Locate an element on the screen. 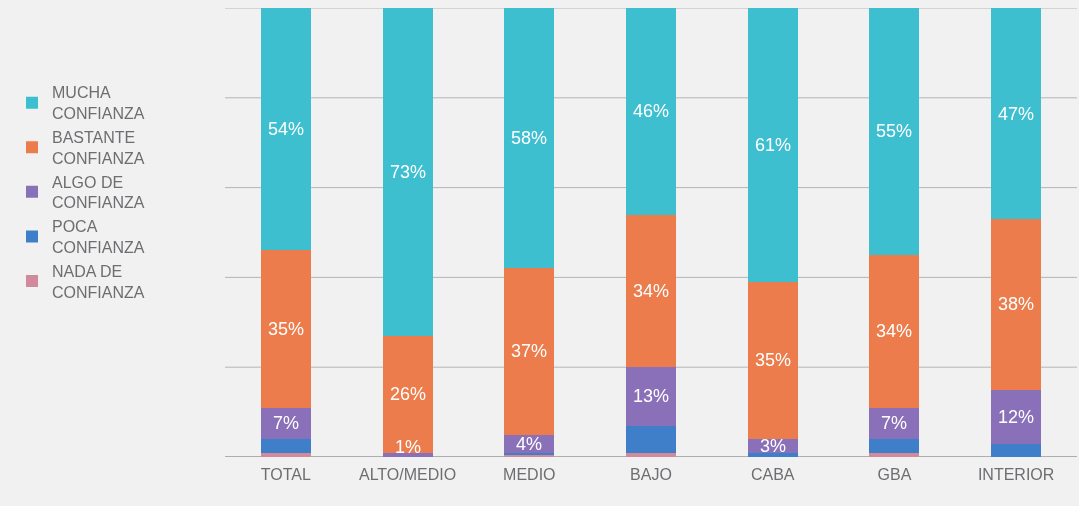 This screenshot has height=506, width=1079. legend-label: NADA DE CONFIANZA is located at coordinates (98, 281).